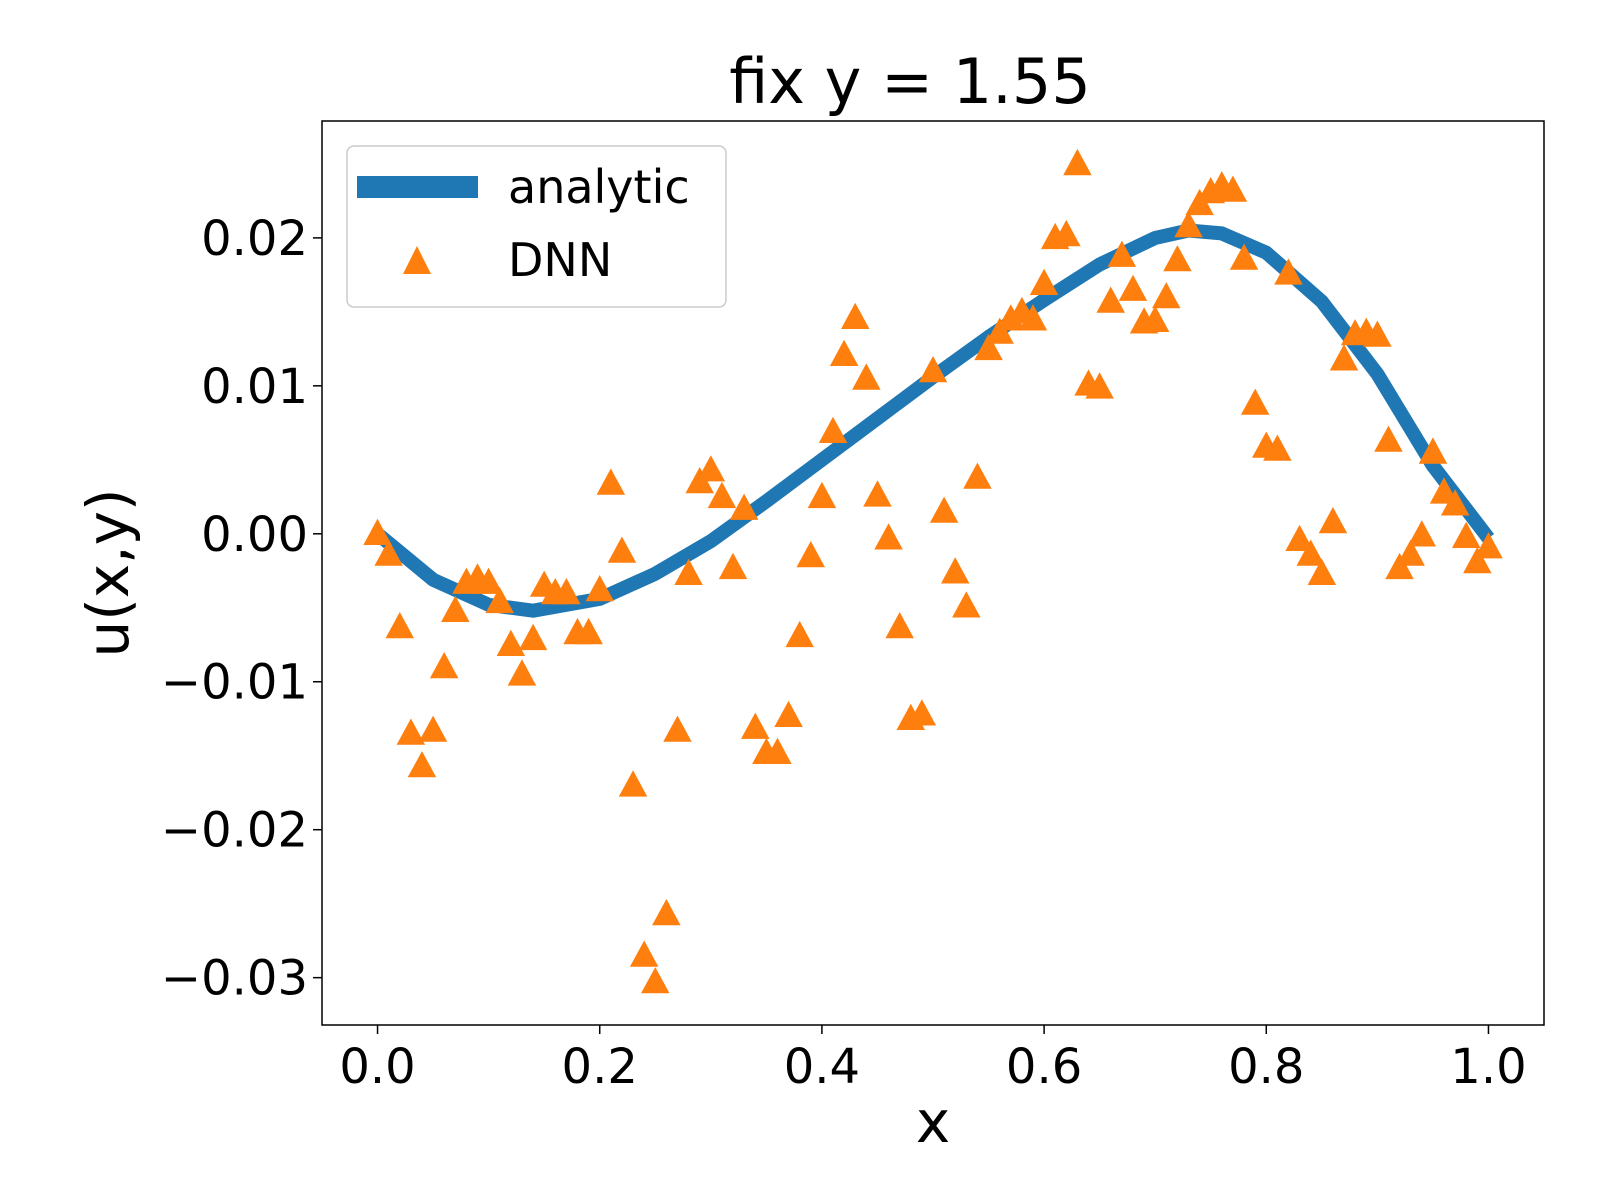 The height and width of the screenshot is (1200, 1600). What do you see at coordinates (599, 187) in the screenshot?
I see `legend-analytic-label: analytic` at bounding box center [599, 187].